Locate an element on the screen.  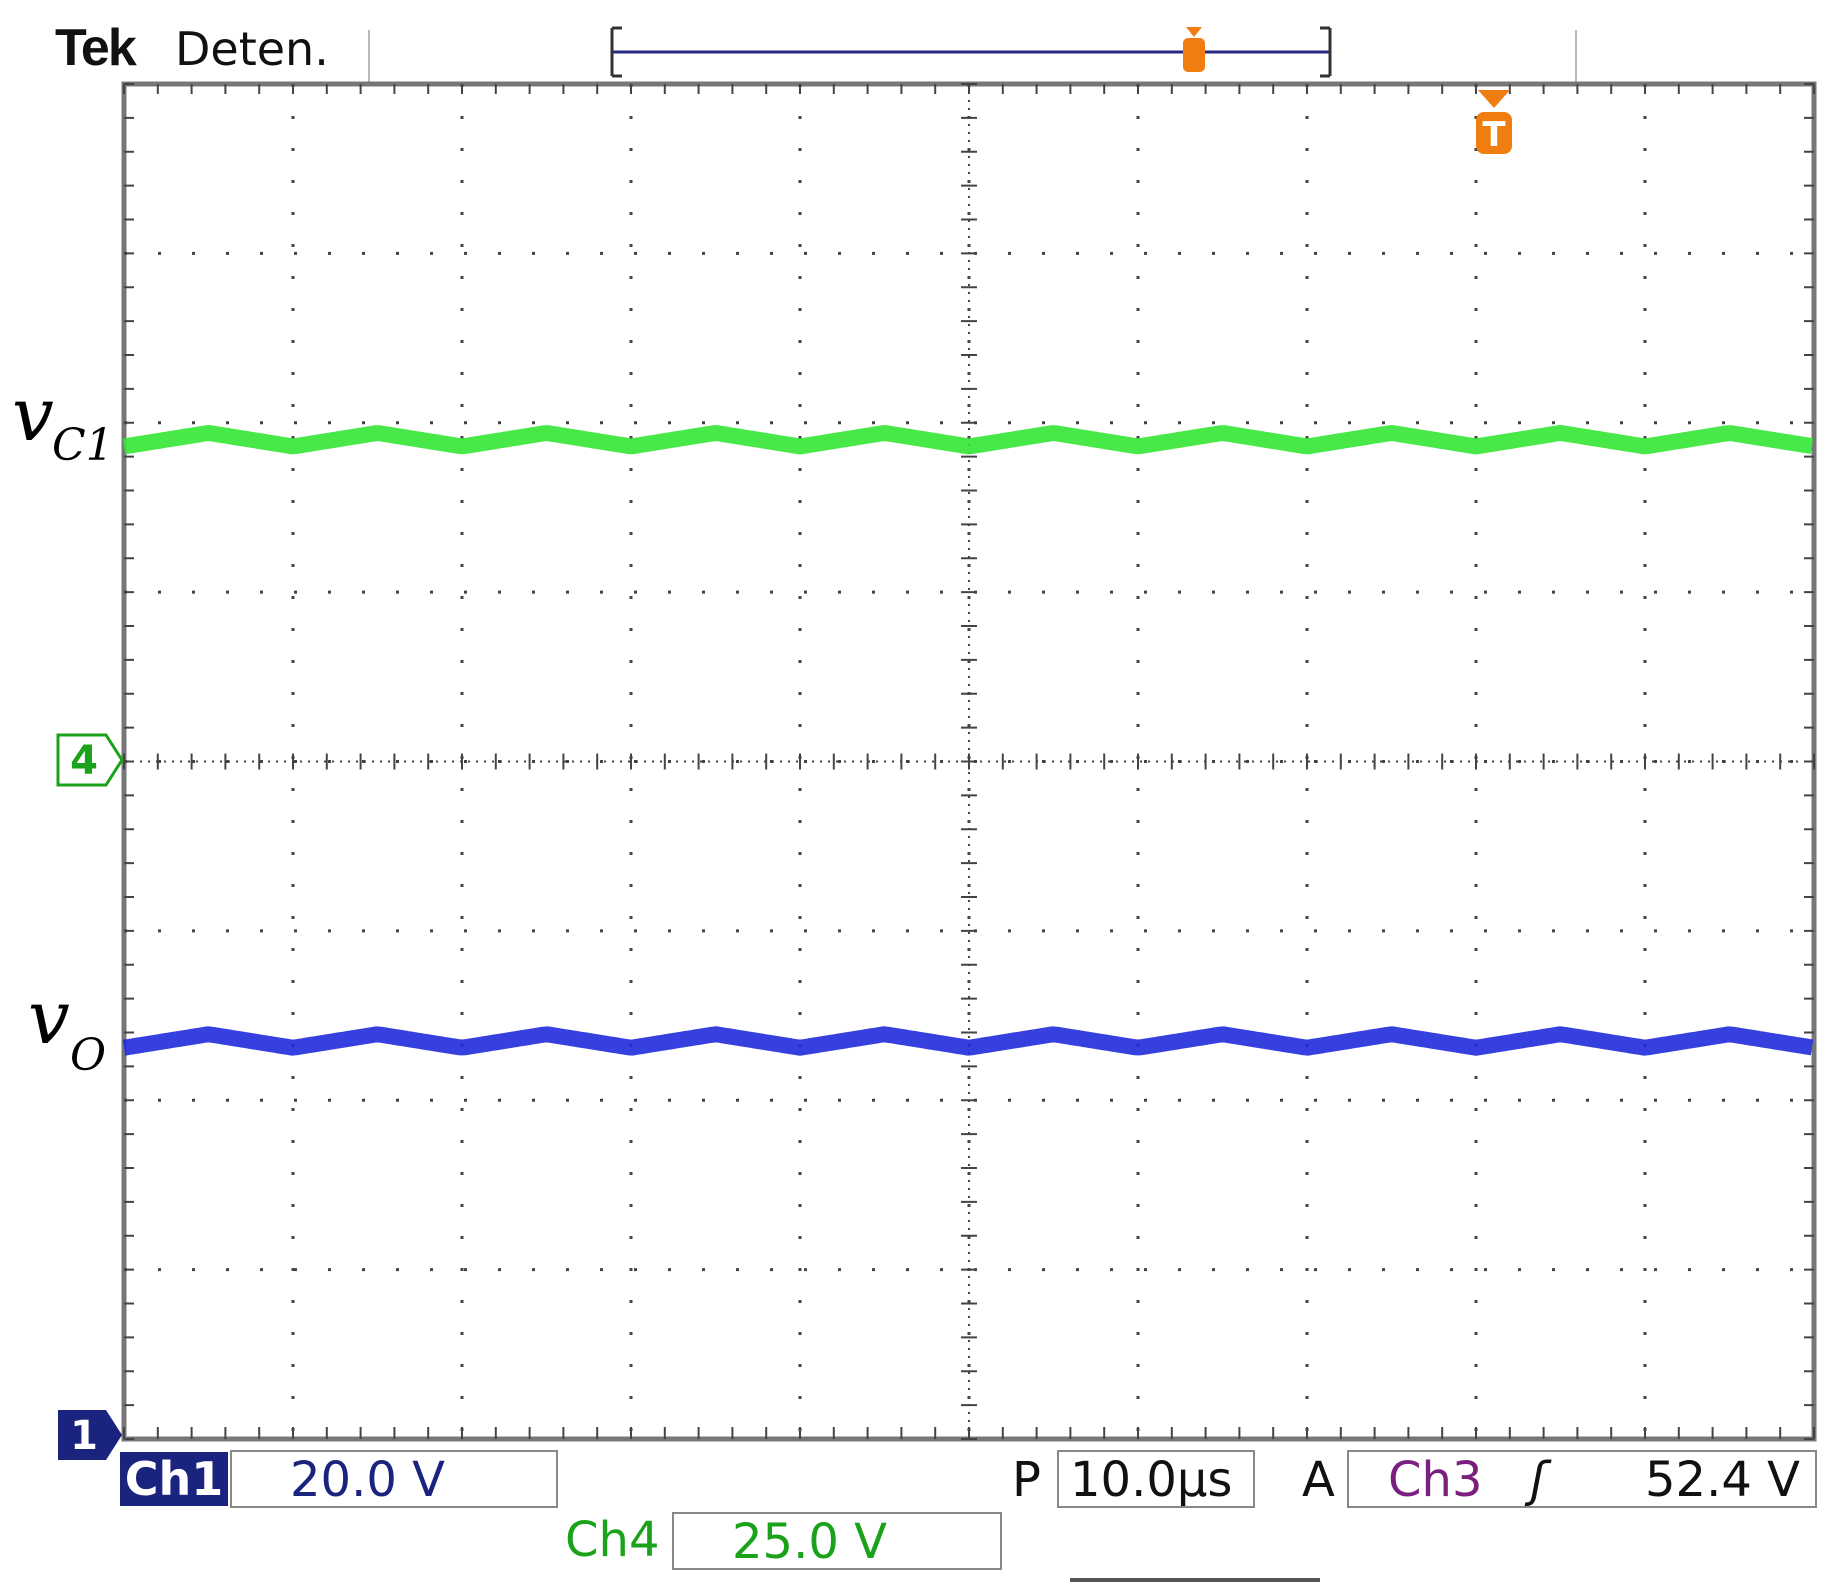
vc1-trace-label: v is located at coordinates (33, 415).